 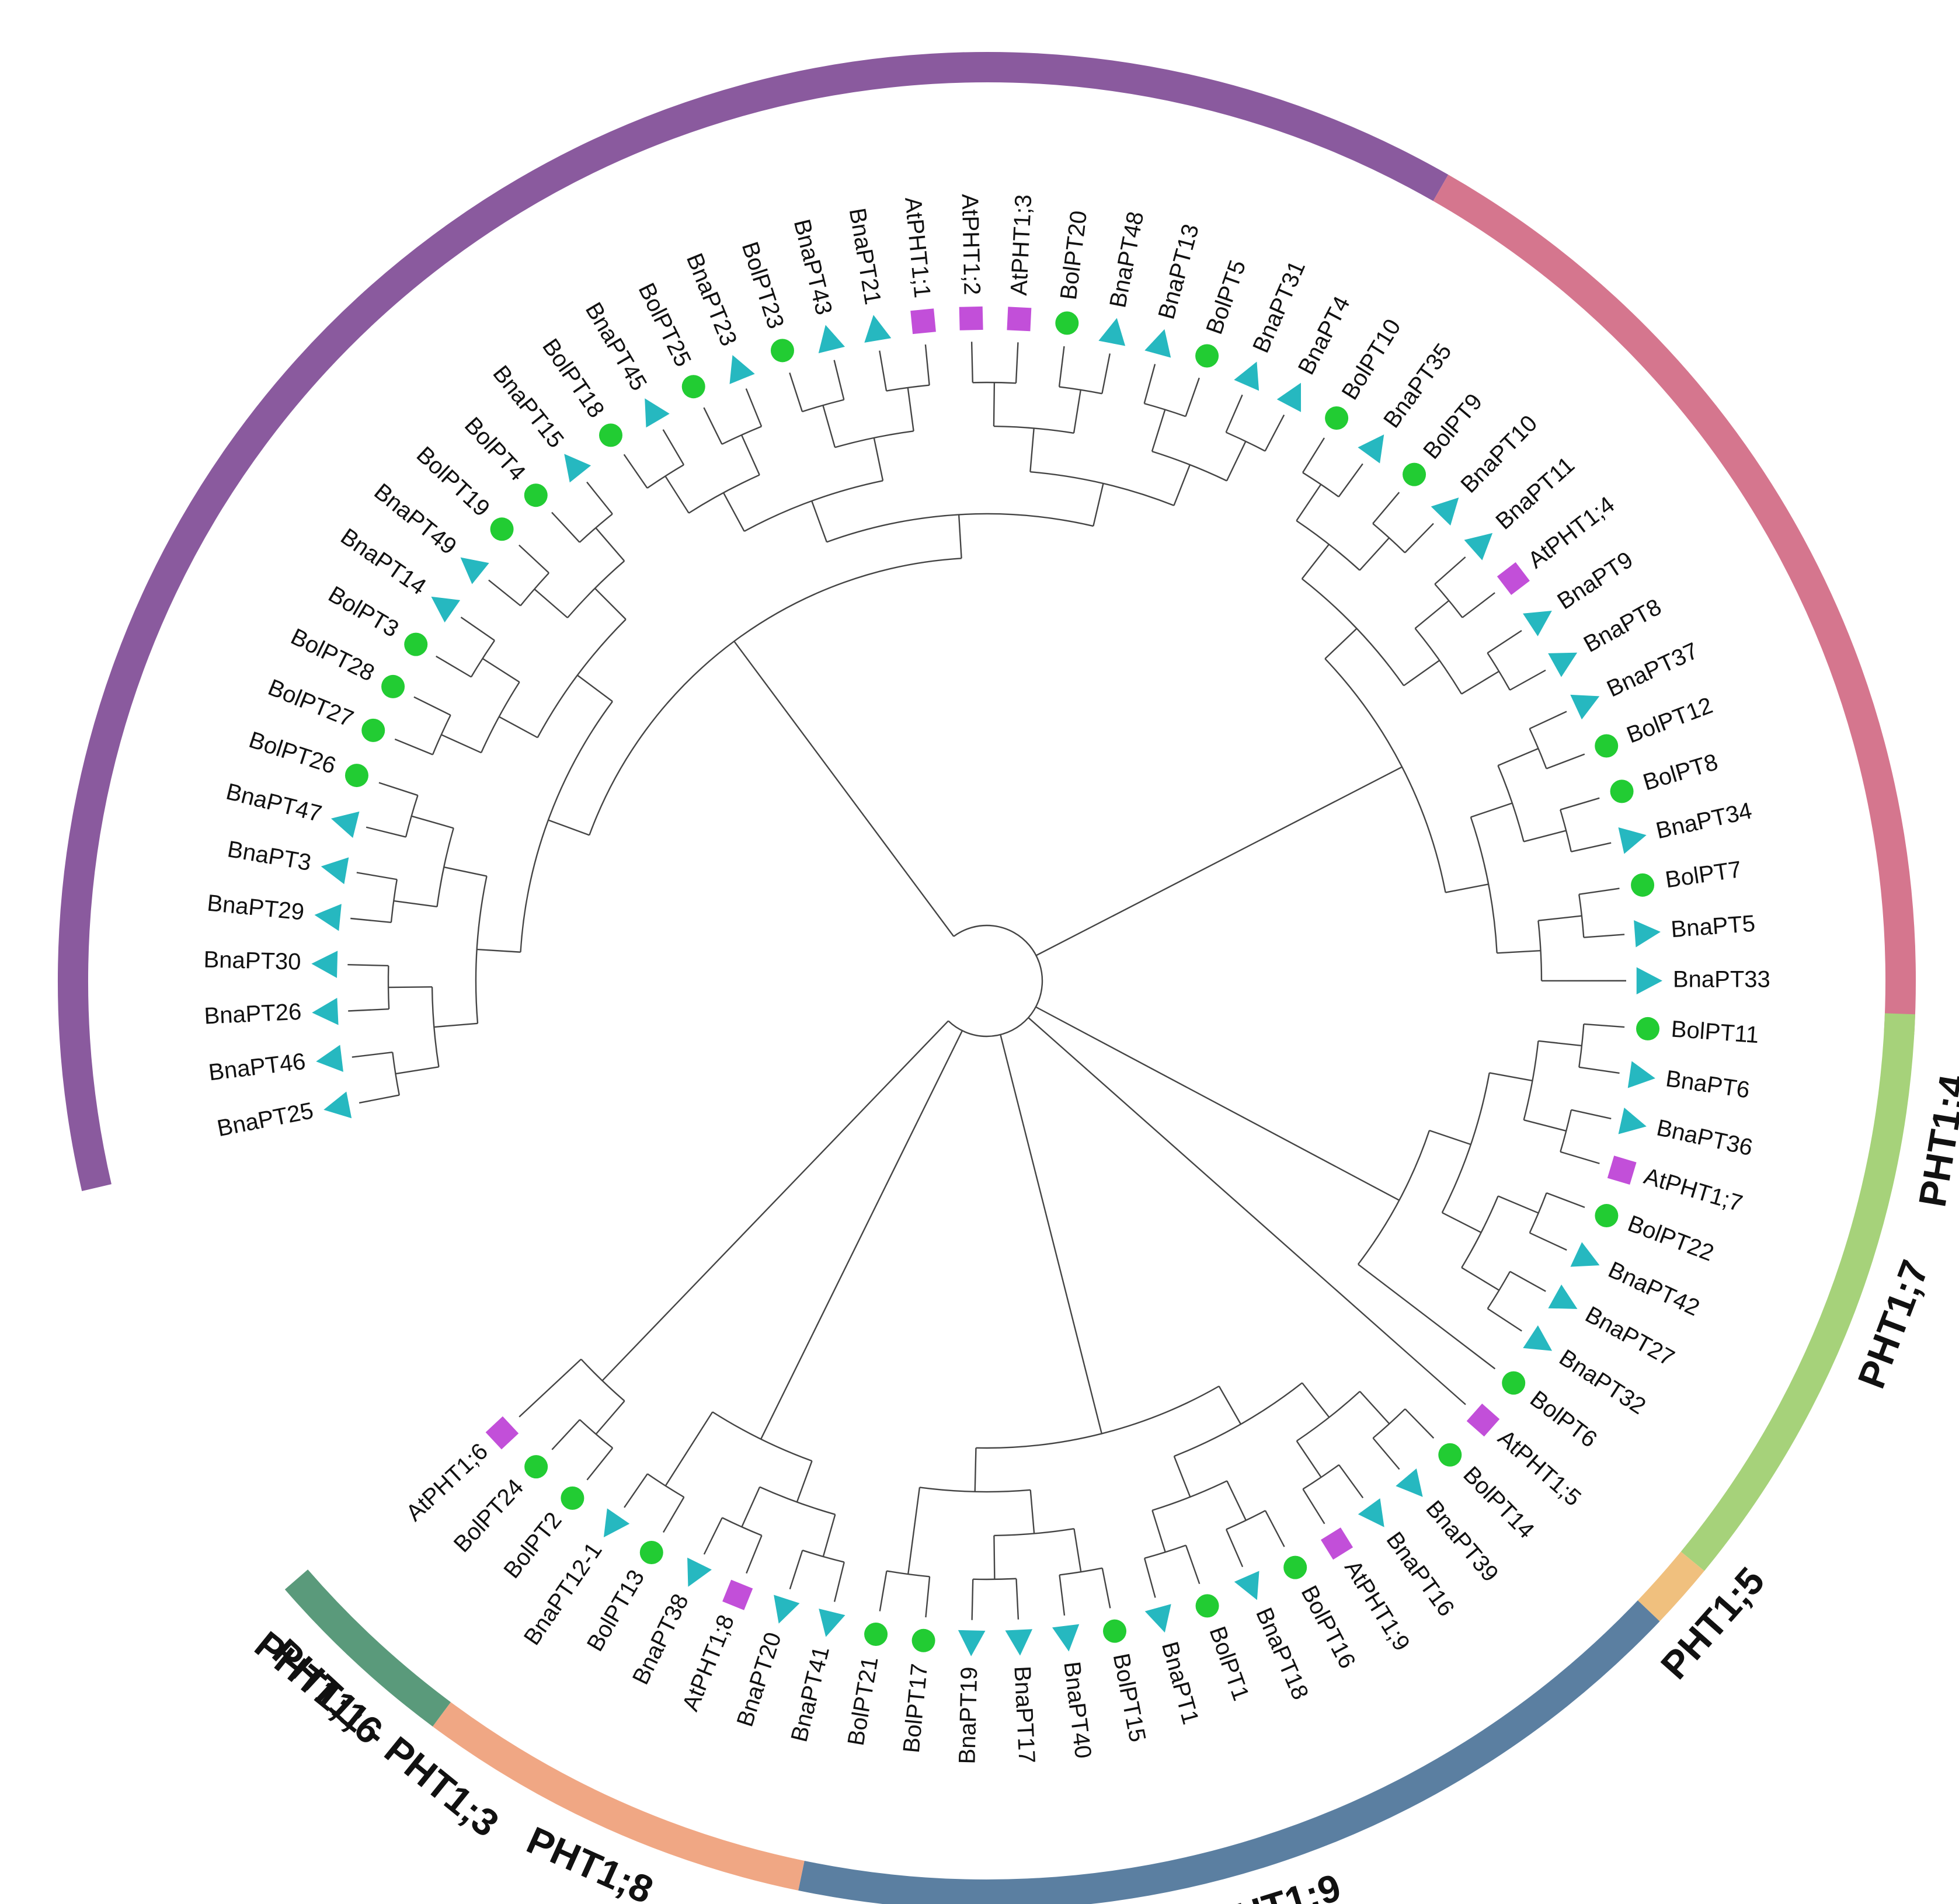 What do you see at coordinates (1371, 1512) in the screenshot?
I see `marker-bnapt16-triangle` at bounding box center [1371, 1512].